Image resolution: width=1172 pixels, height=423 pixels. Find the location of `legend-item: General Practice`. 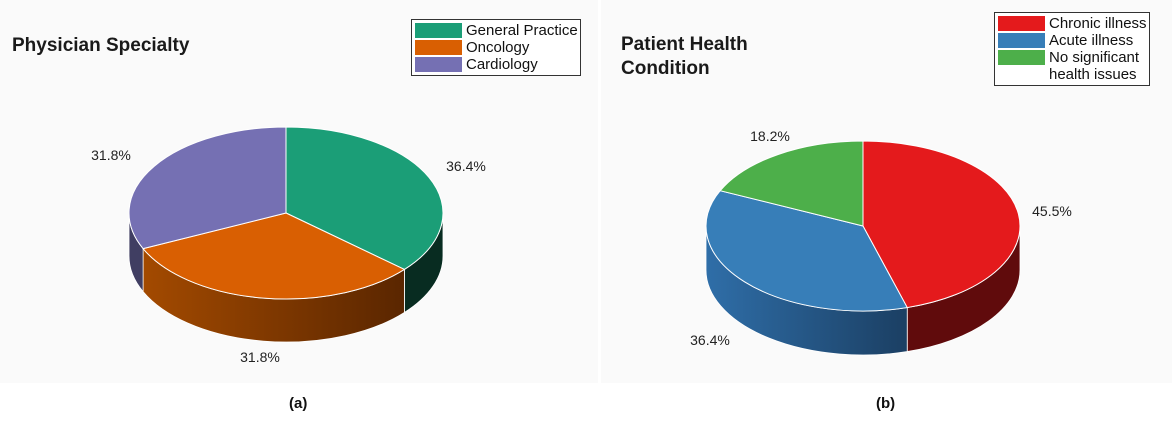

legend-item: General Practice is located at coordinates (496, 30).